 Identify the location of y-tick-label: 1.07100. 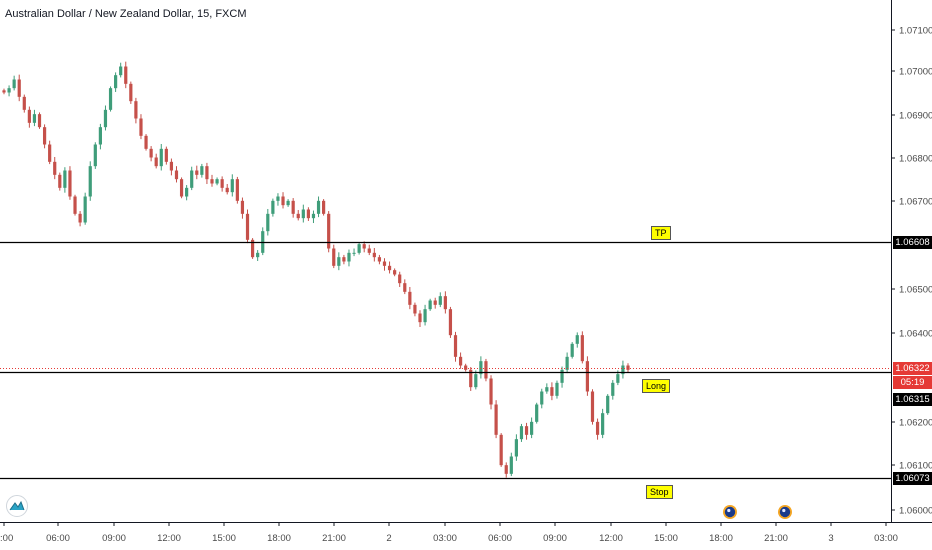
(915, 31).